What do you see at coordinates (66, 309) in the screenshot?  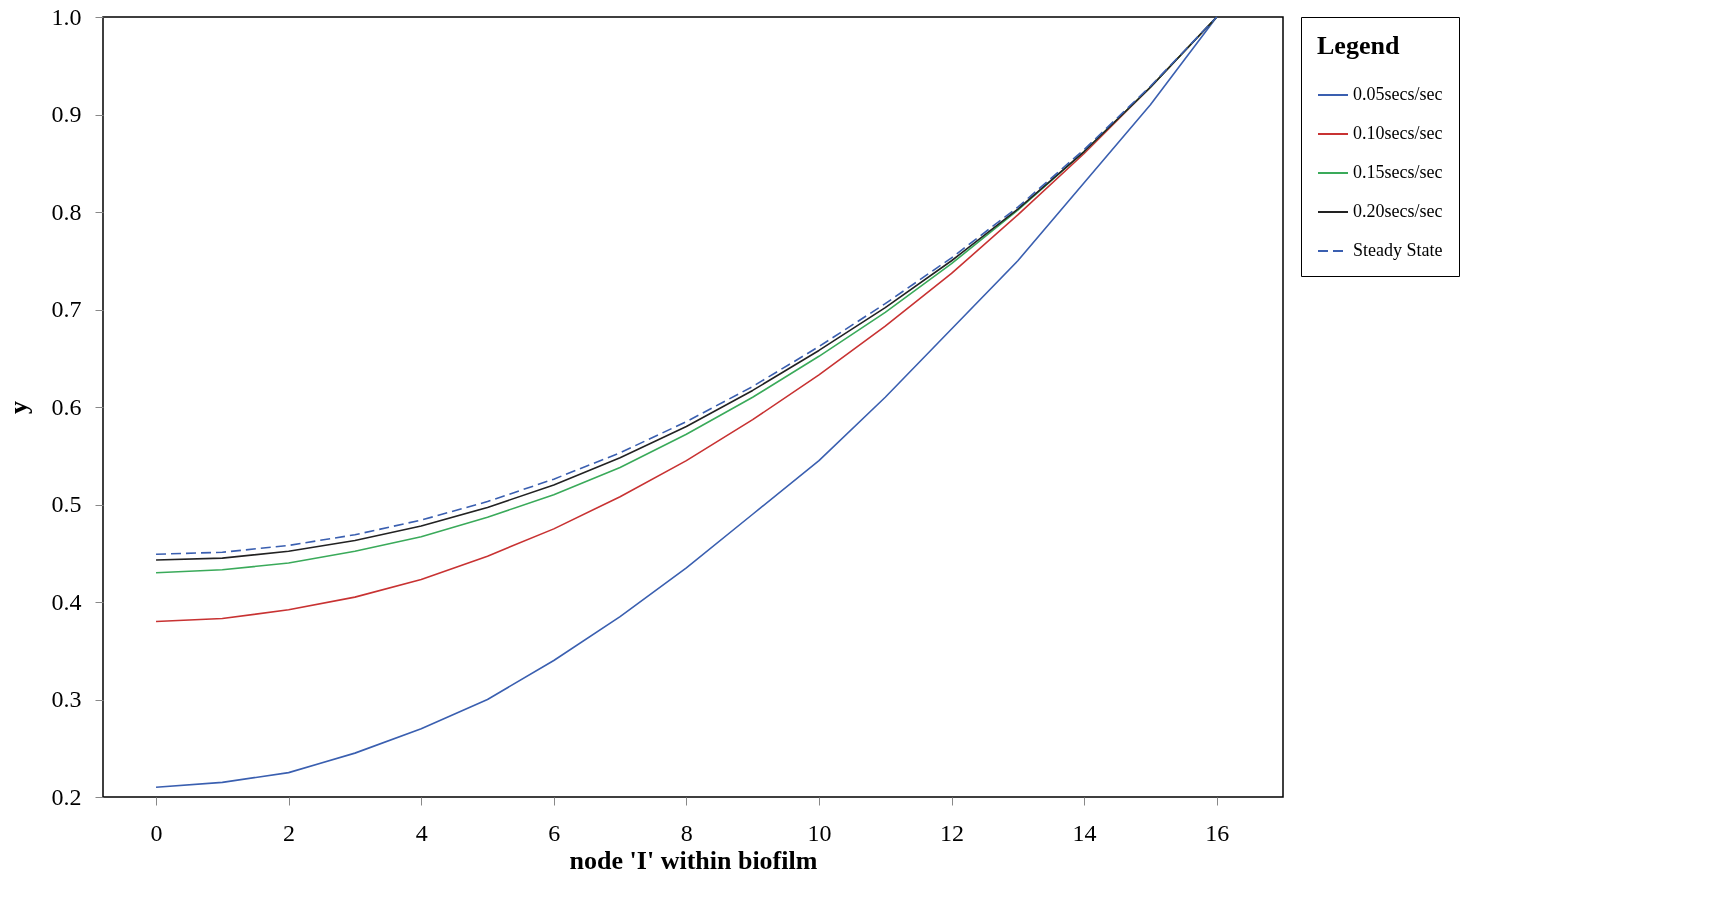 I see `y-tick-label: 0.7` at bounding box center [66, 309].